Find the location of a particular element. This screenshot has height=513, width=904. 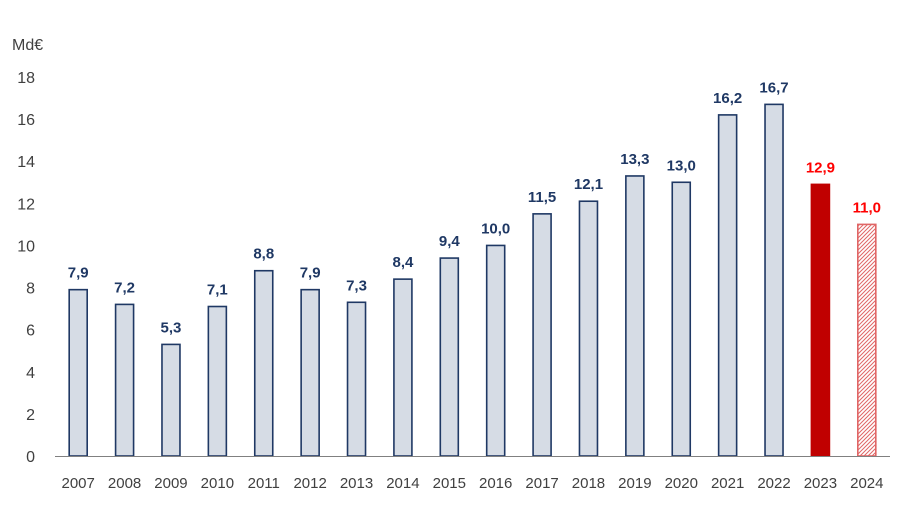

x-tick-label-2015: 2015 is located at coordinates (449, 483).